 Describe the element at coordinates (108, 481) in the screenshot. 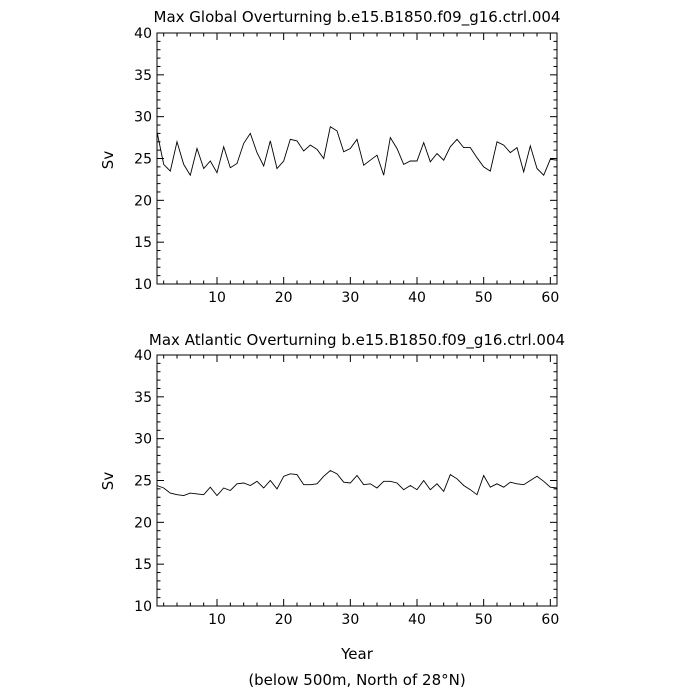

I see `y-axis-label-atlantic: Sv` at that location.